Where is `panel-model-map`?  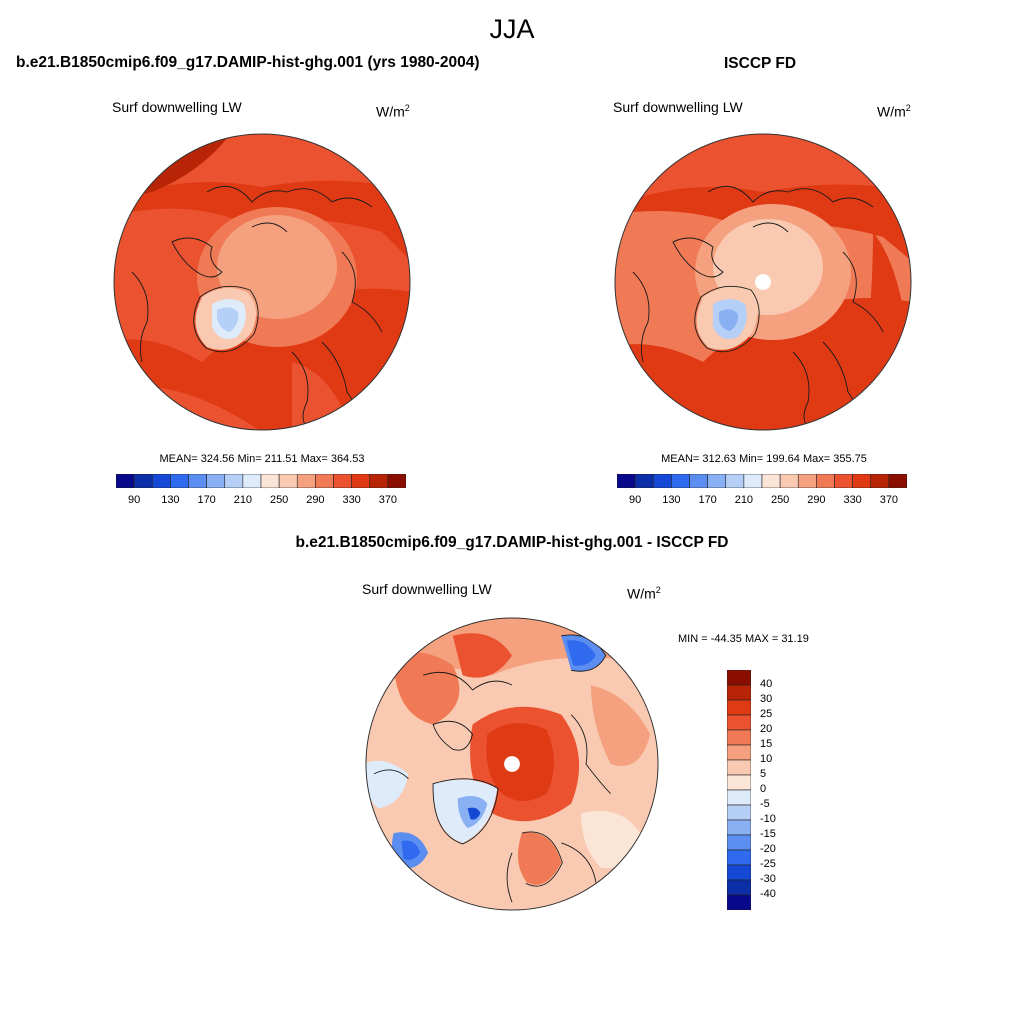 panel-model-map is located at coordinates (262, 282).